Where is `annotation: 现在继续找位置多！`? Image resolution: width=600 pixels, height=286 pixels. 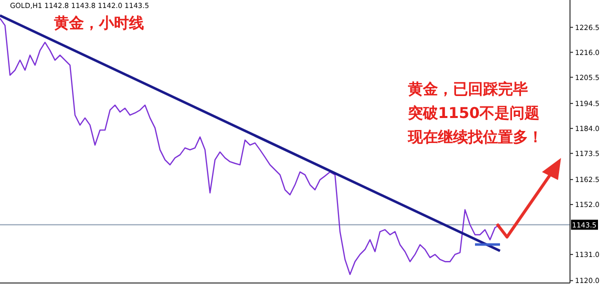 annotation: 现在继续找位置多！ is located at coordinates (475, 137).